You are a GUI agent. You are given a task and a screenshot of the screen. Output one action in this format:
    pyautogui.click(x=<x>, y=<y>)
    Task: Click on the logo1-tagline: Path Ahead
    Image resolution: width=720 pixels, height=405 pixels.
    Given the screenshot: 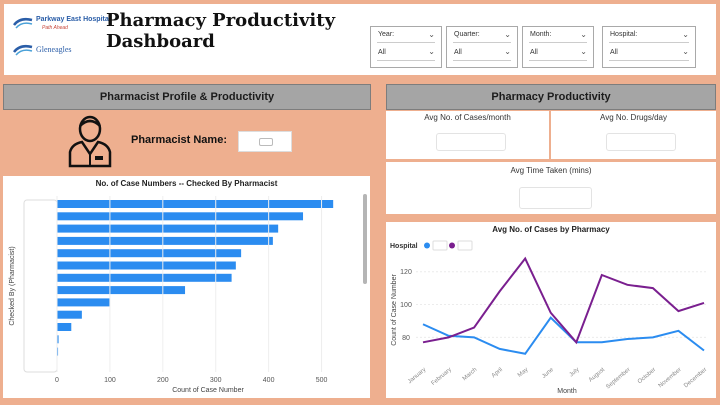 What is the action you would take?
    pyautogui.click(x=55, y=28)
    